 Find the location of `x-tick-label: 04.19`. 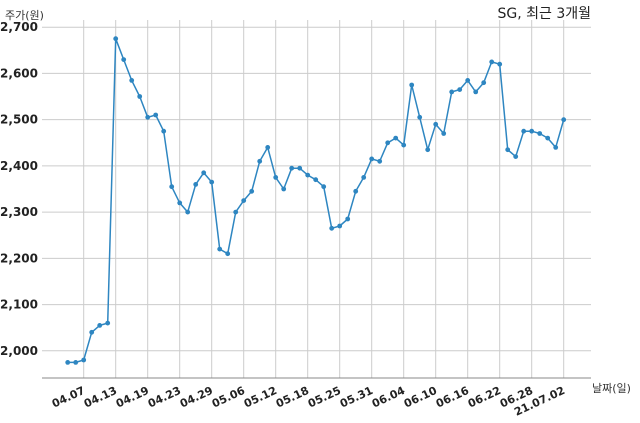

x-tick-label: 04.19 is located at coordinates (132, 397).